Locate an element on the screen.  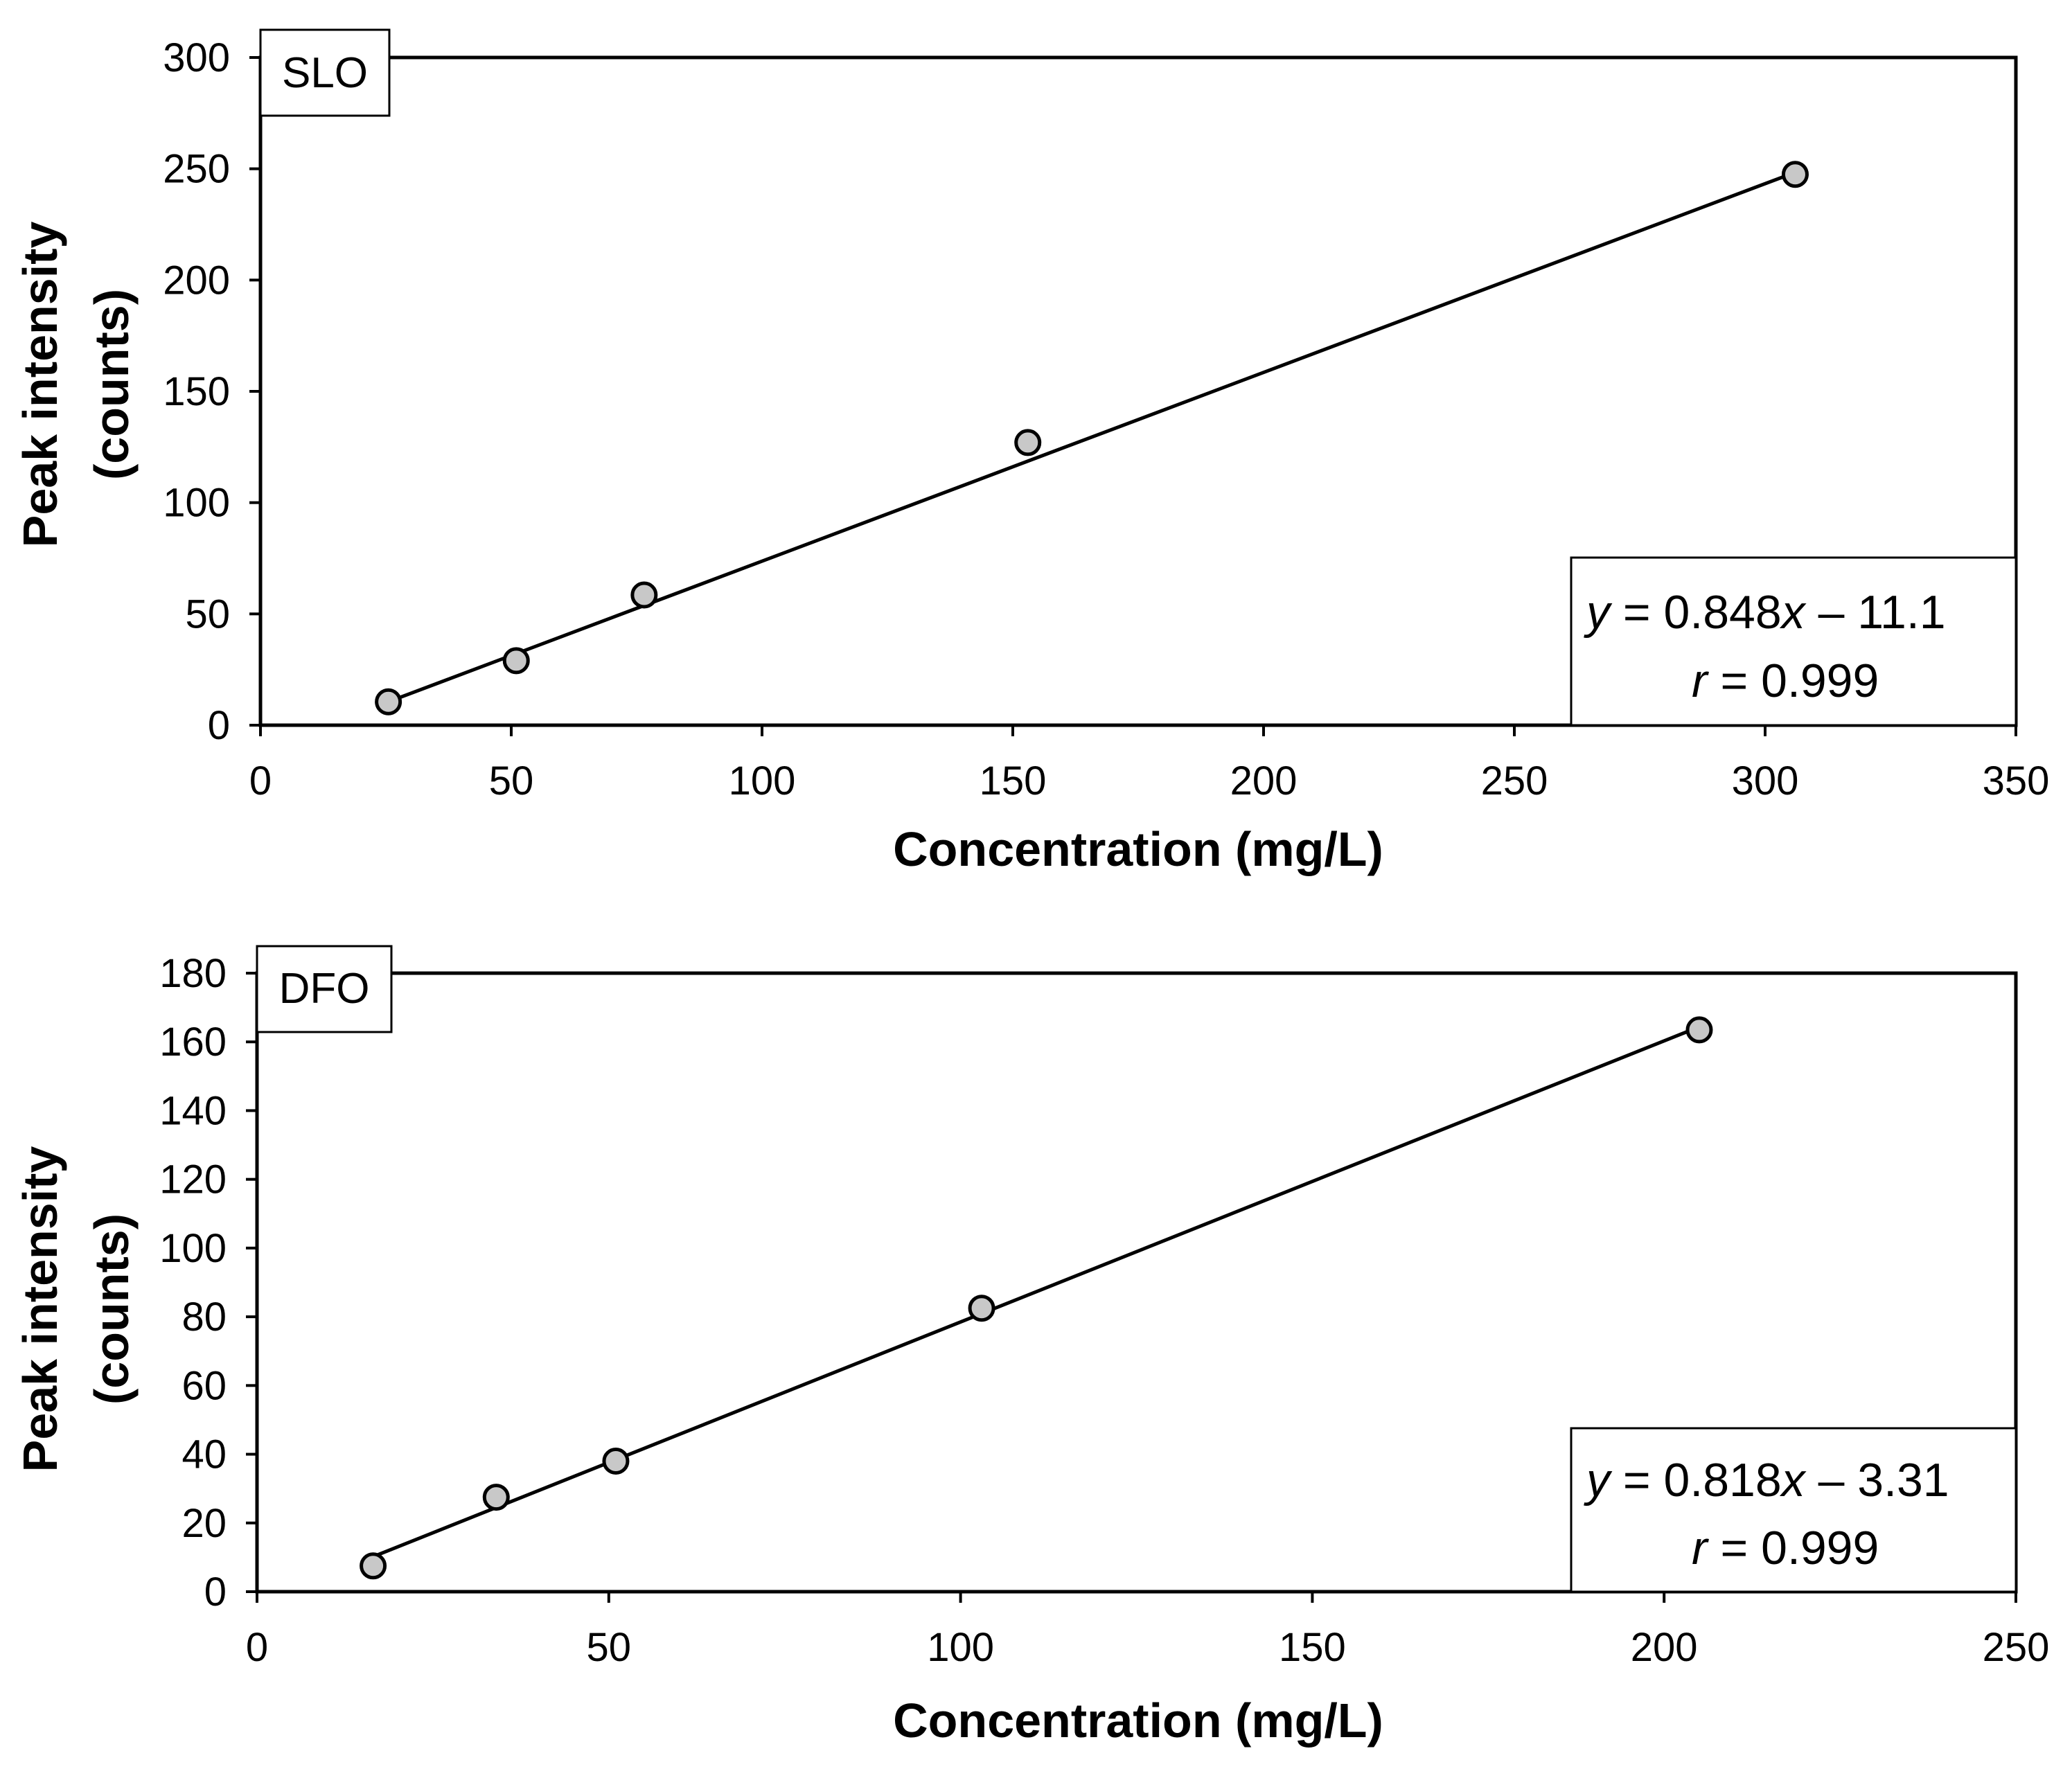
y-axis-title-slo: Peak intensity (counts) is located at coordinates (76, 385).